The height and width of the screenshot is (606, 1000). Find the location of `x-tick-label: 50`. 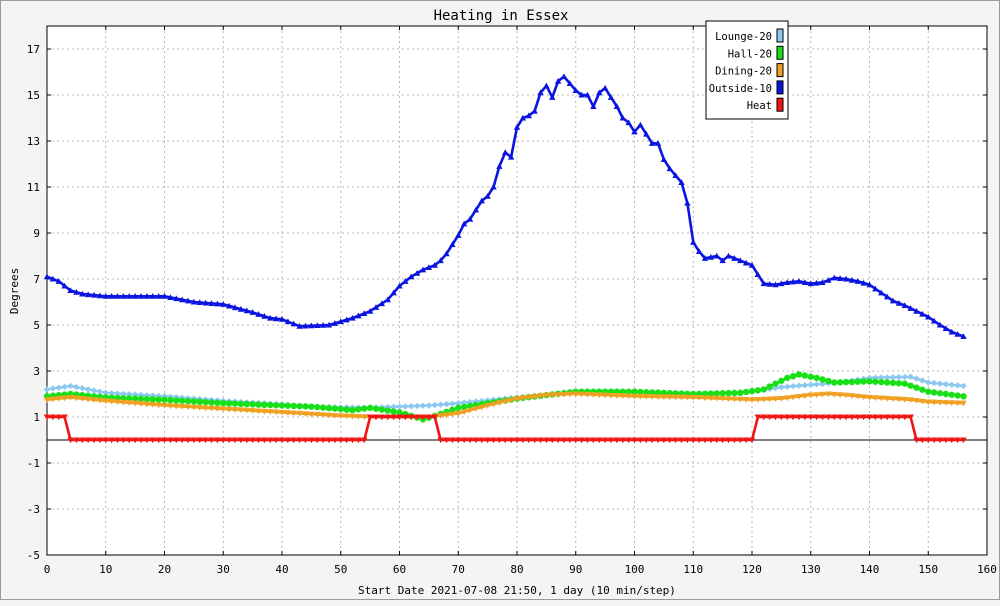

x-tick-label: 50 is located at coordinates (340, 569).